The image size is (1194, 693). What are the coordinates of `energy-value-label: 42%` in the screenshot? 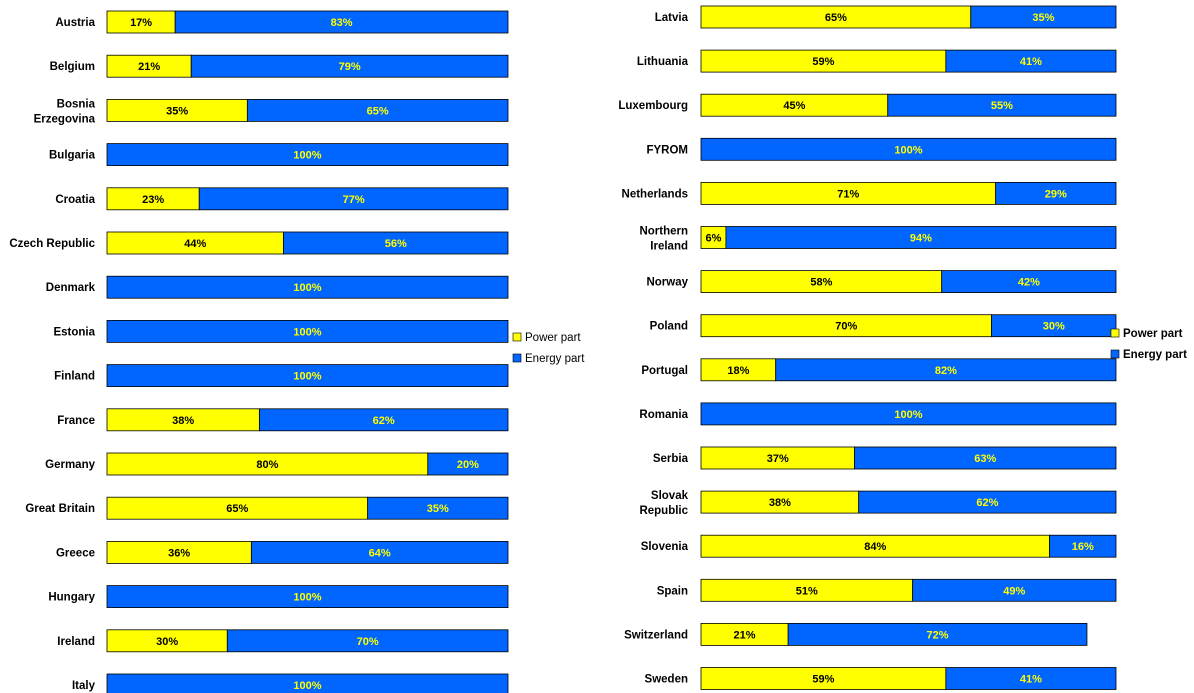 It's located at (1029, 283).